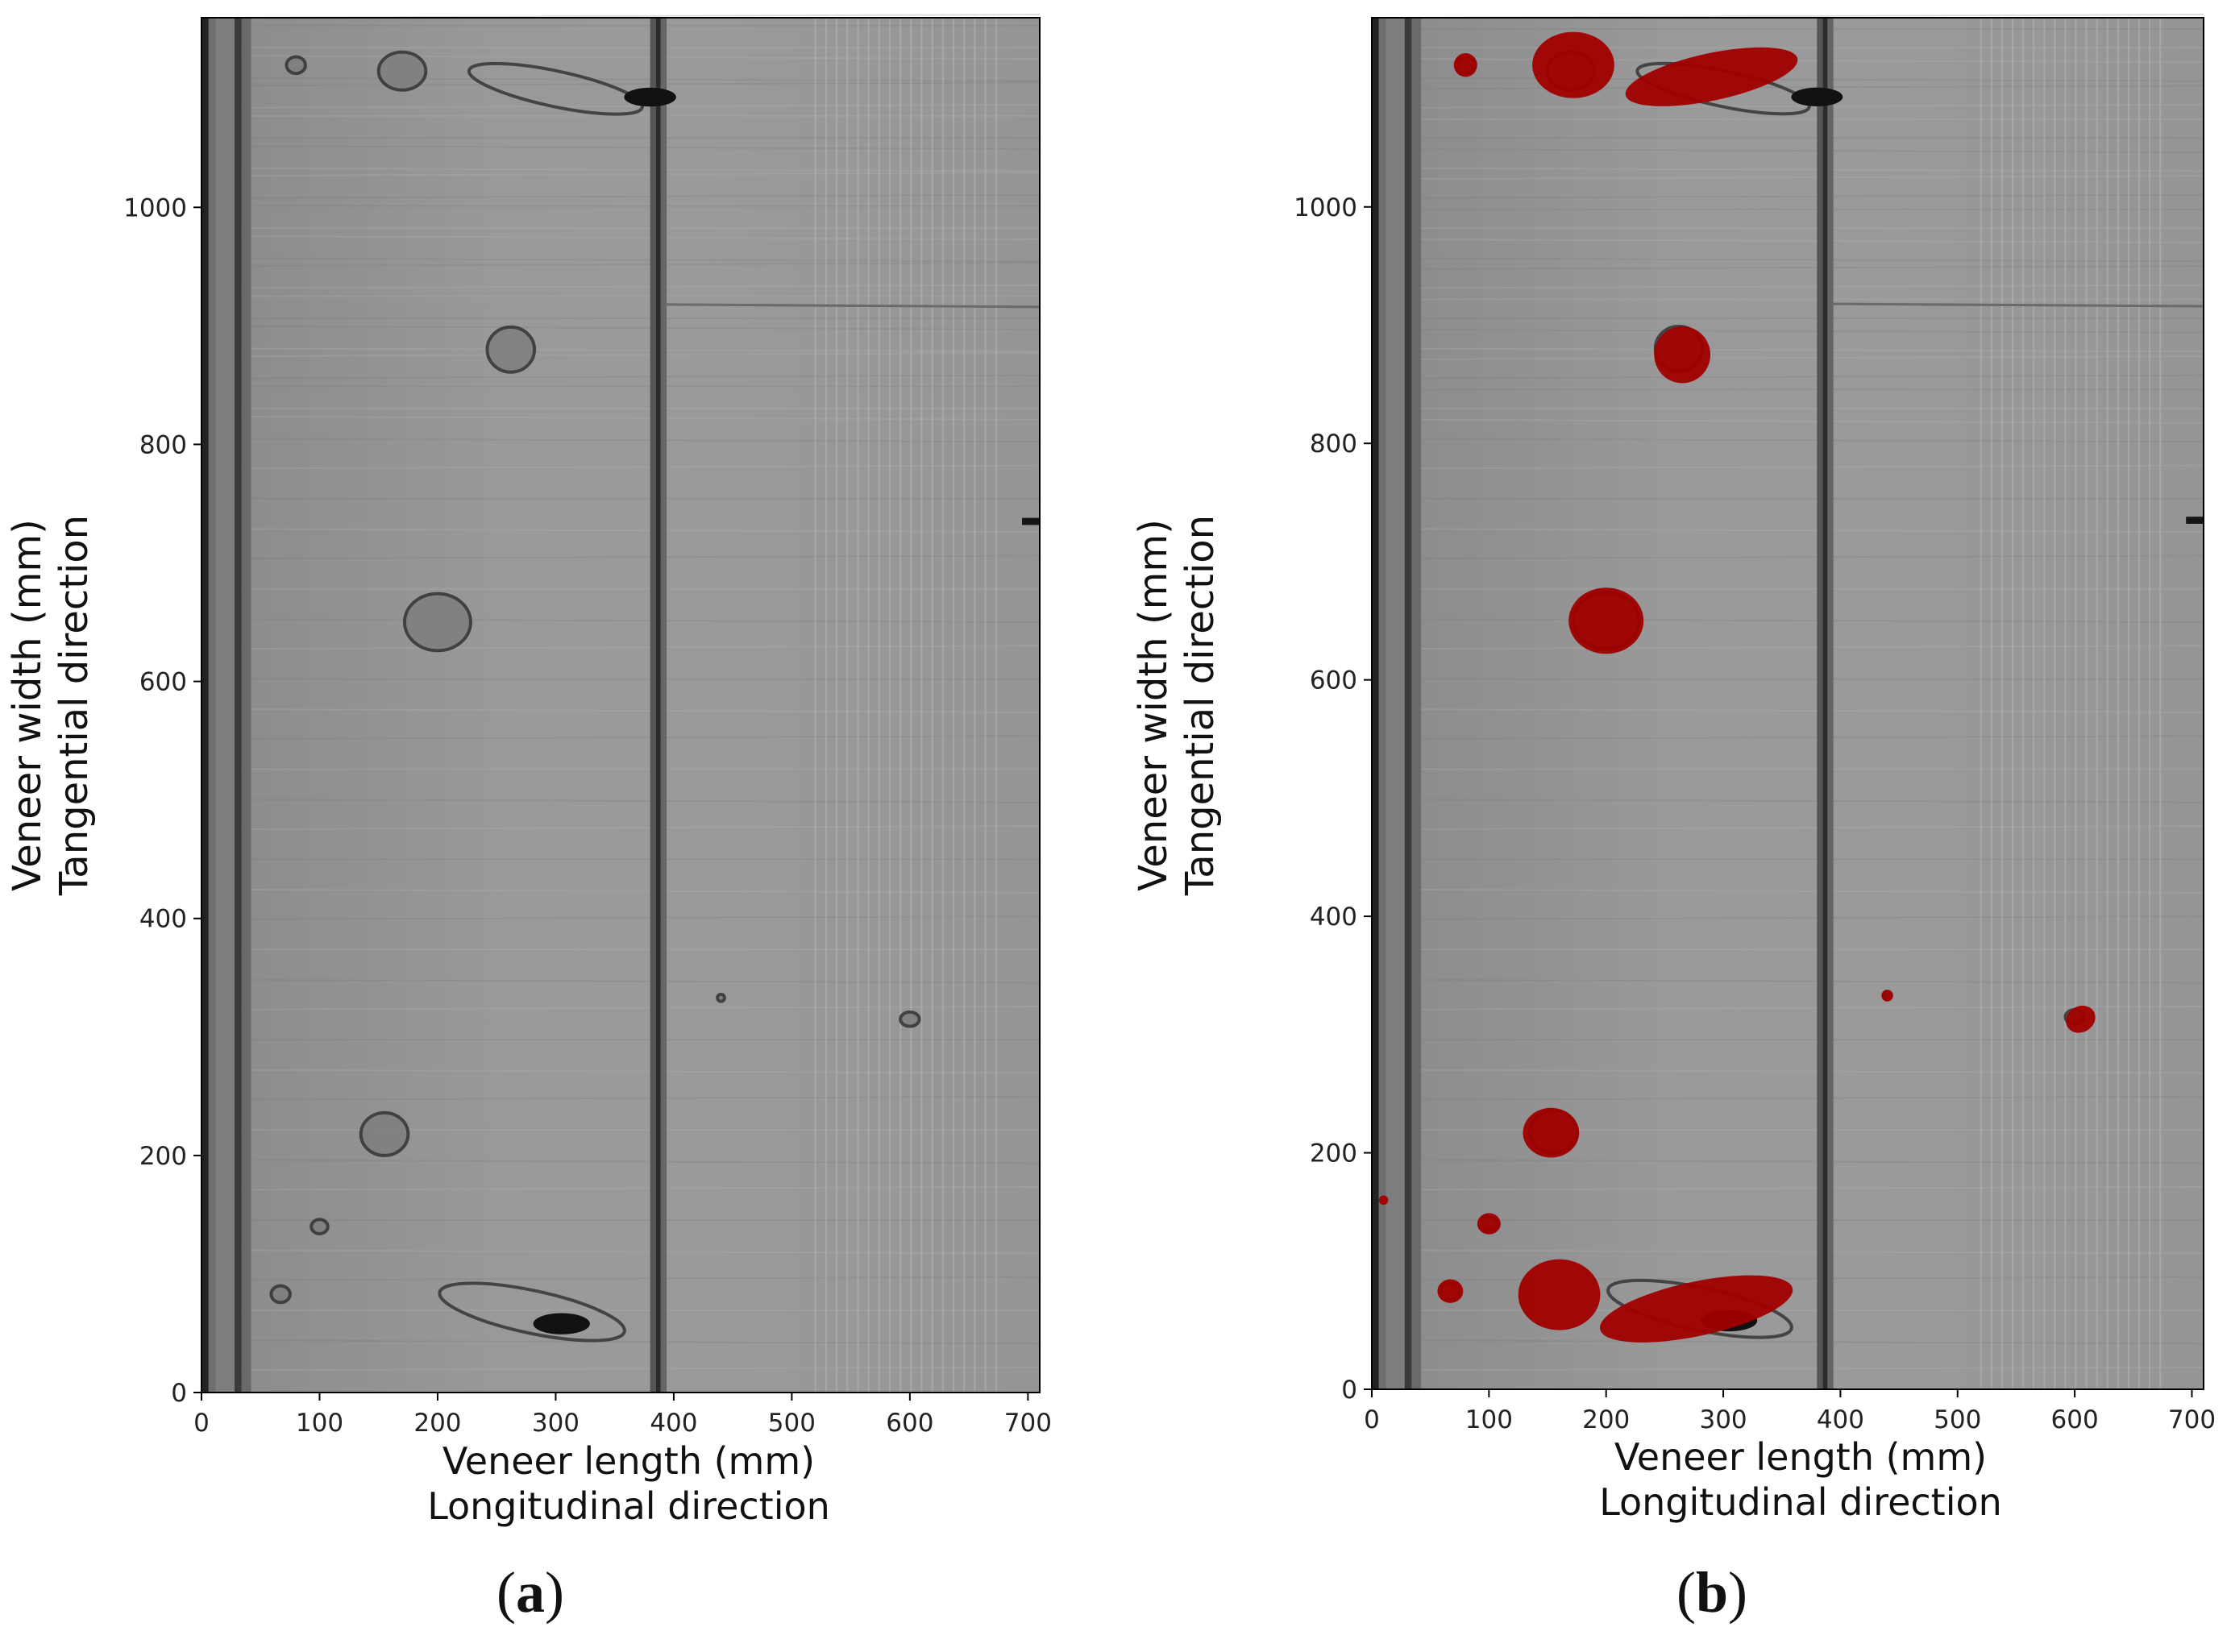 The height and width of the screenshot is (1652, 2231). I want to click on panel-b-y-axis-label: Veneer width (mm) Tangential direction, so click(1186, 705).